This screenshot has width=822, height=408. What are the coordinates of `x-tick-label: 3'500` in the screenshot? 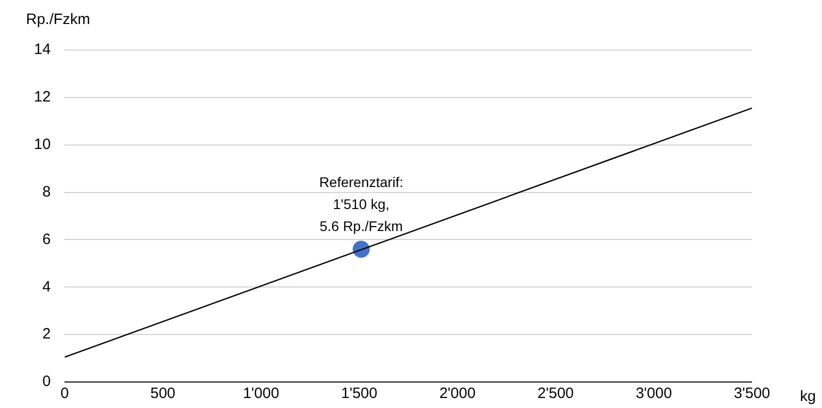 It's located at (752, 393).